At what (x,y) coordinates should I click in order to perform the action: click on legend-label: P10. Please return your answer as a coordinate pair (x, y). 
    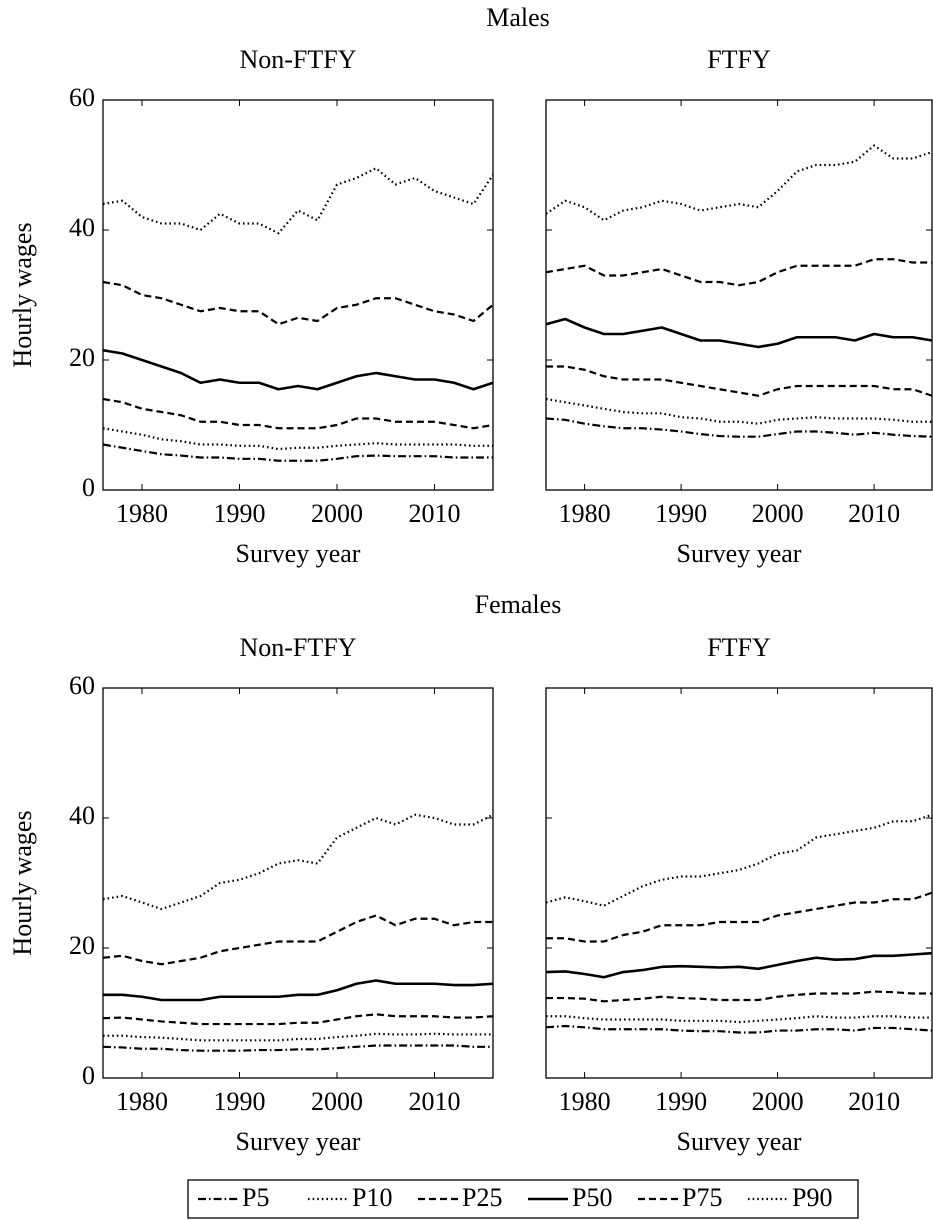
    Looking at the image, I should click on (372, 1197).